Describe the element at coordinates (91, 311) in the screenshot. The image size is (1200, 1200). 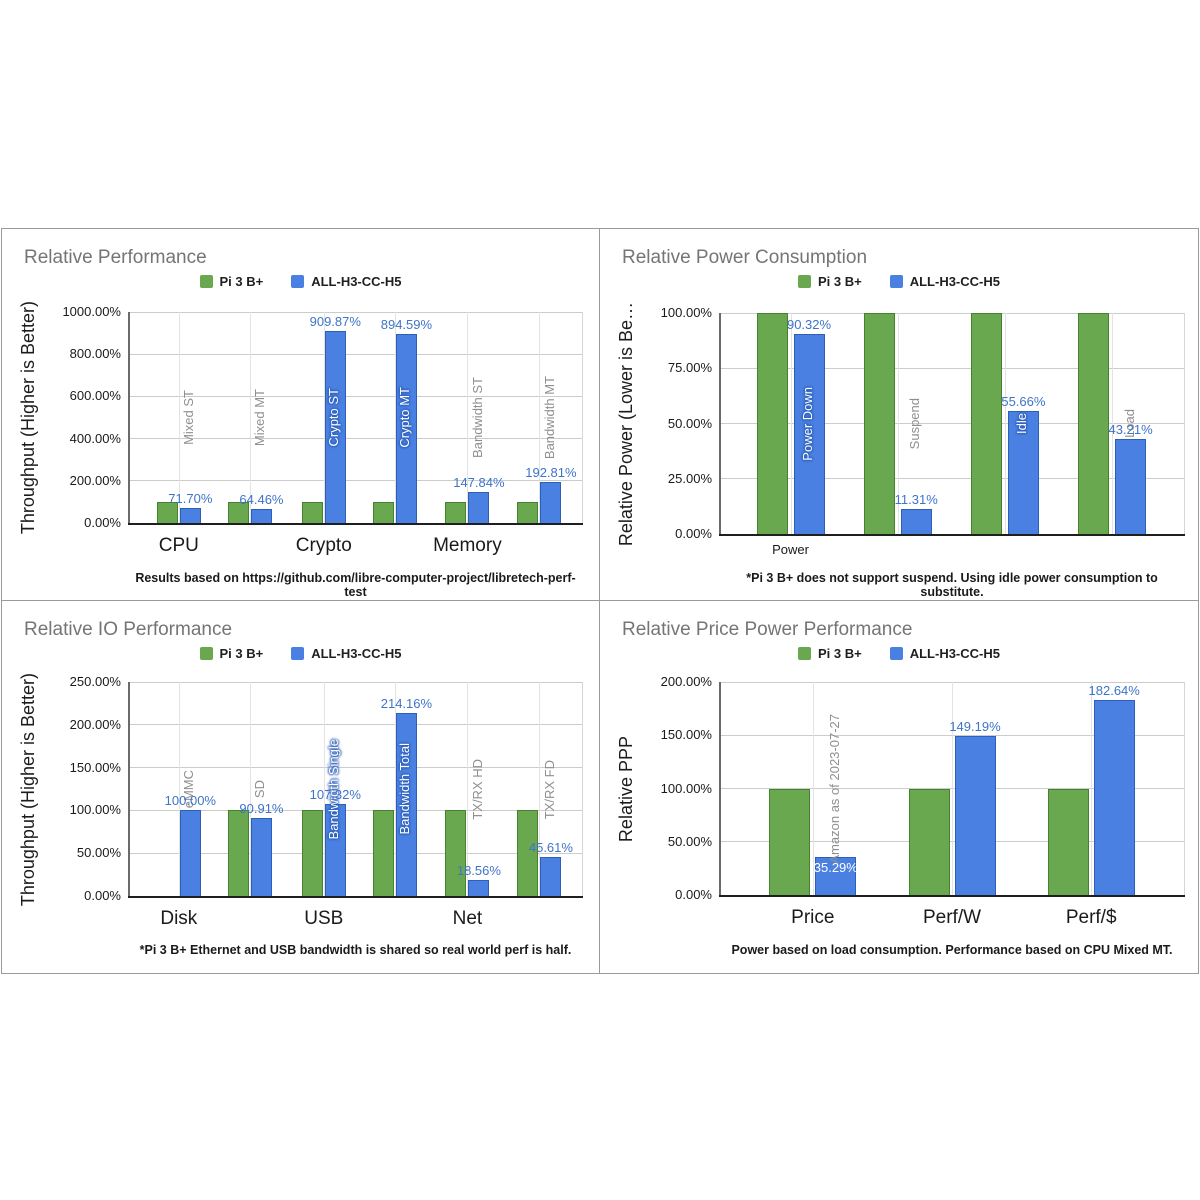
I see `y-tick-label: 1000.00%` at that location.